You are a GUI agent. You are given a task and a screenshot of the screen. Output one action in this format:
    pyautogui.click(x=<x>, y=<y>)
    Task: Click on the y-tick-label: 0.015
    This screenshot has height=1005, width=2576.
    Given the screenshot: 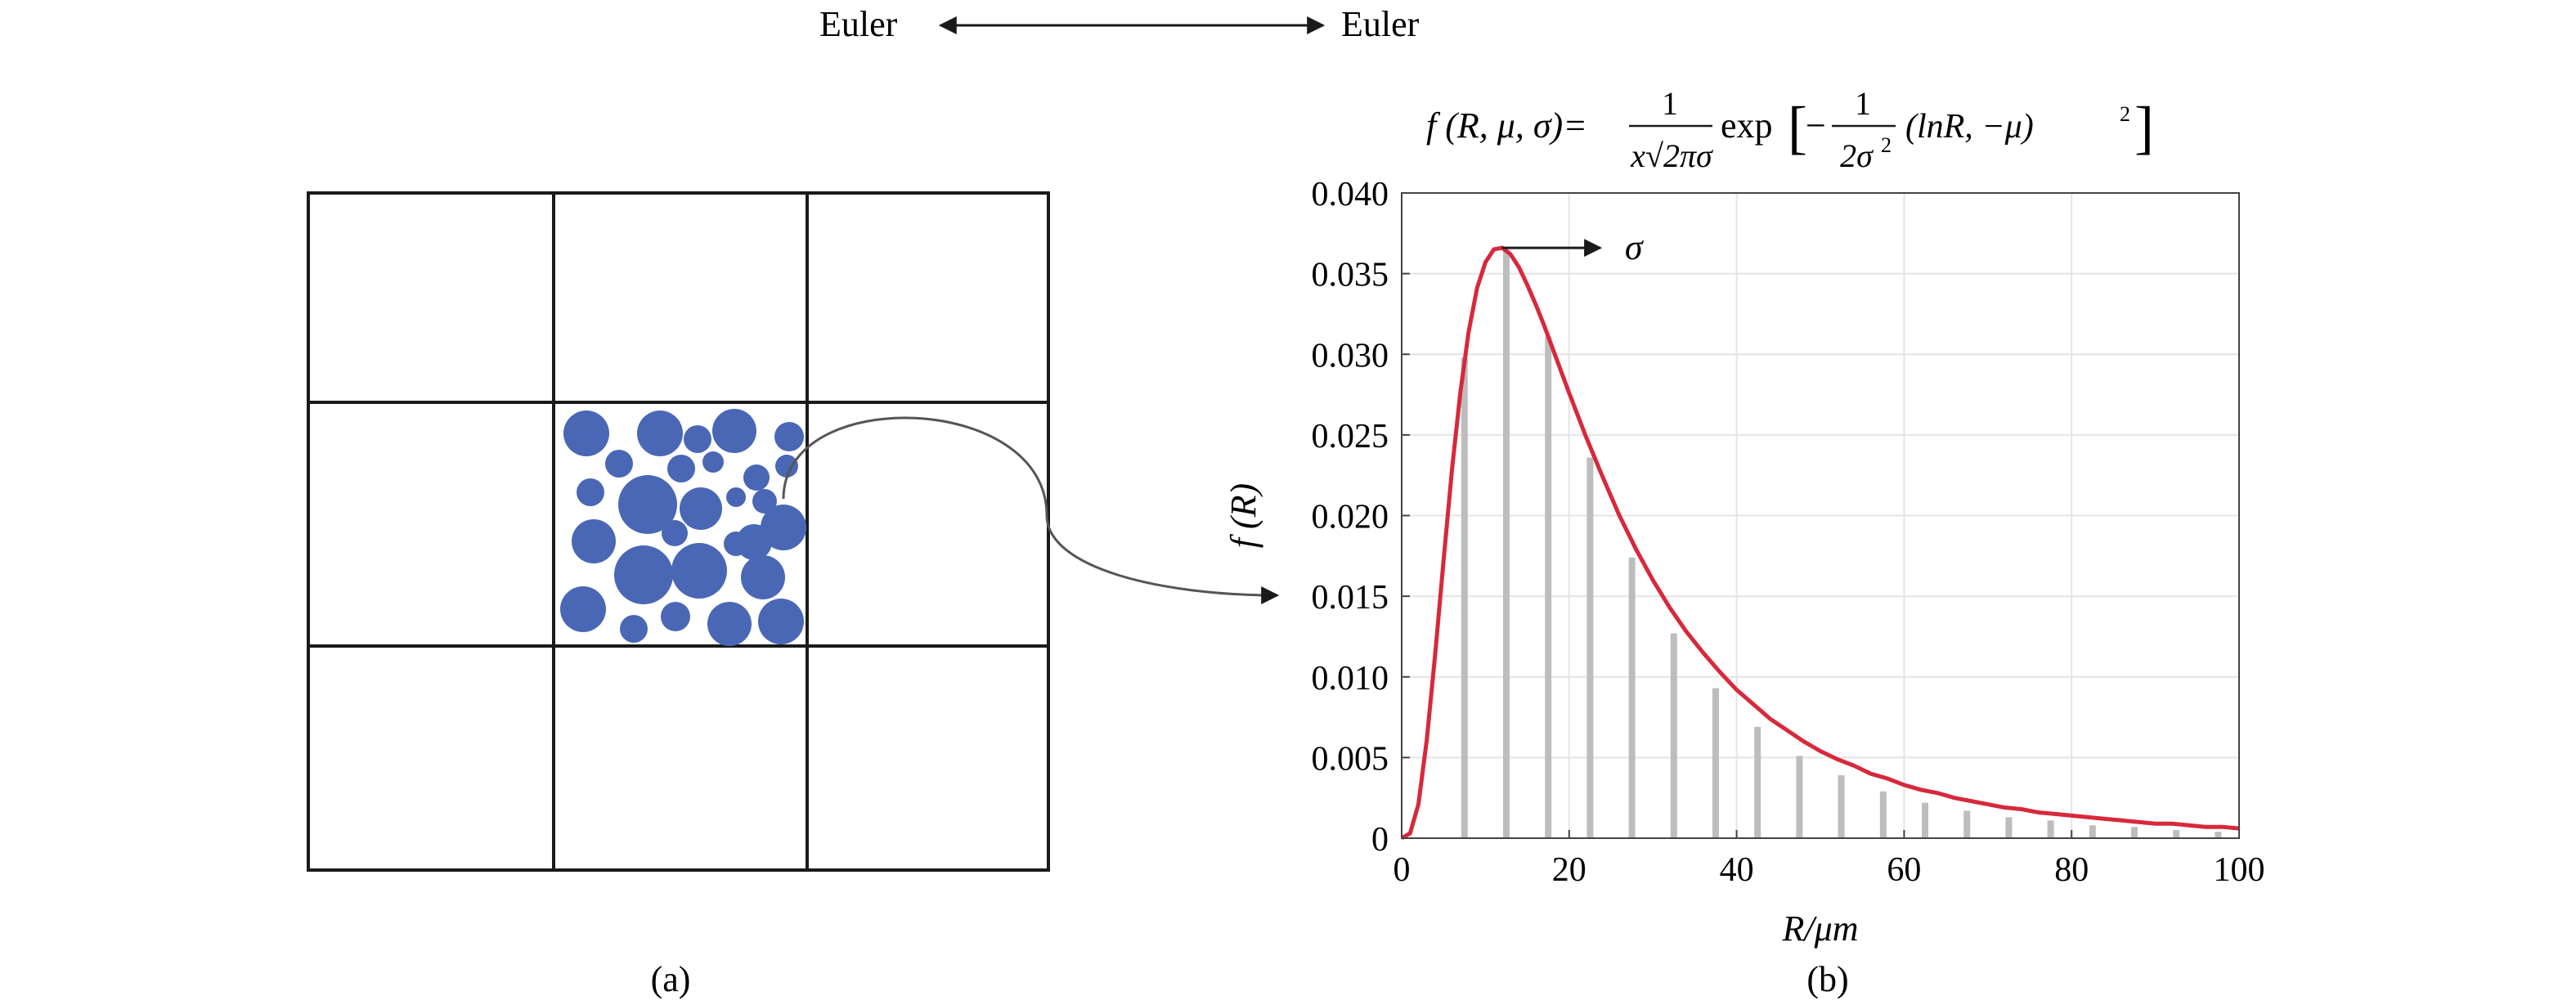 What is the action you would take?
    pyautogui.click(x=1350, y=598)
    